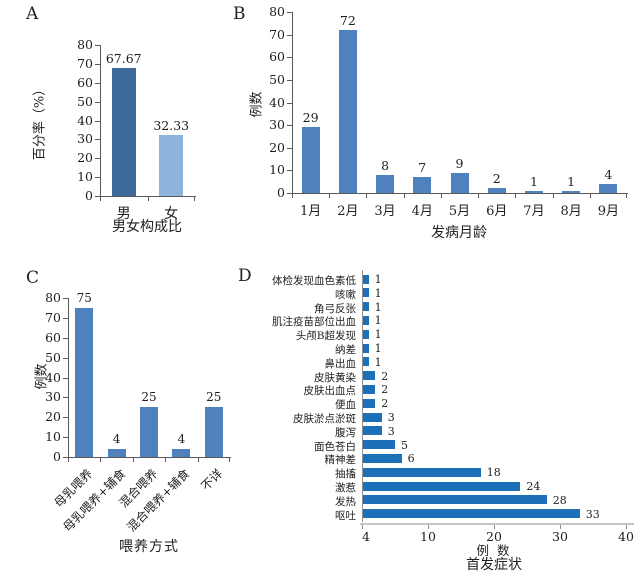 The height and width of the screenshot is (573, 644). I want to click on bar-8月, so click(571, 191).